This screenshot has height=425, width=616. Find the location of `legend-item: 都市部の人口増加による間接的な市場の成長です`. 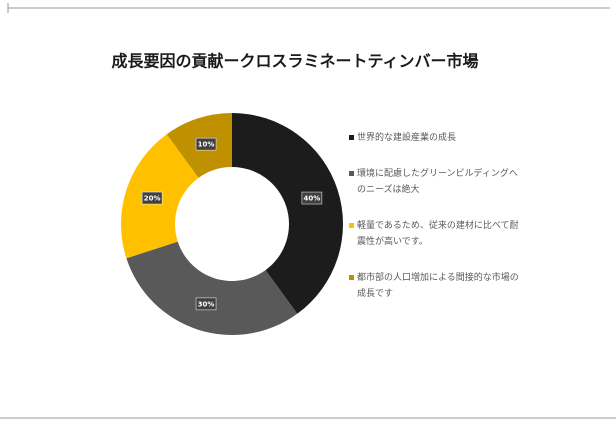

legend-item: 都市部の人口増加による間接的な市場の成長です is located at coordinates (434, 286).